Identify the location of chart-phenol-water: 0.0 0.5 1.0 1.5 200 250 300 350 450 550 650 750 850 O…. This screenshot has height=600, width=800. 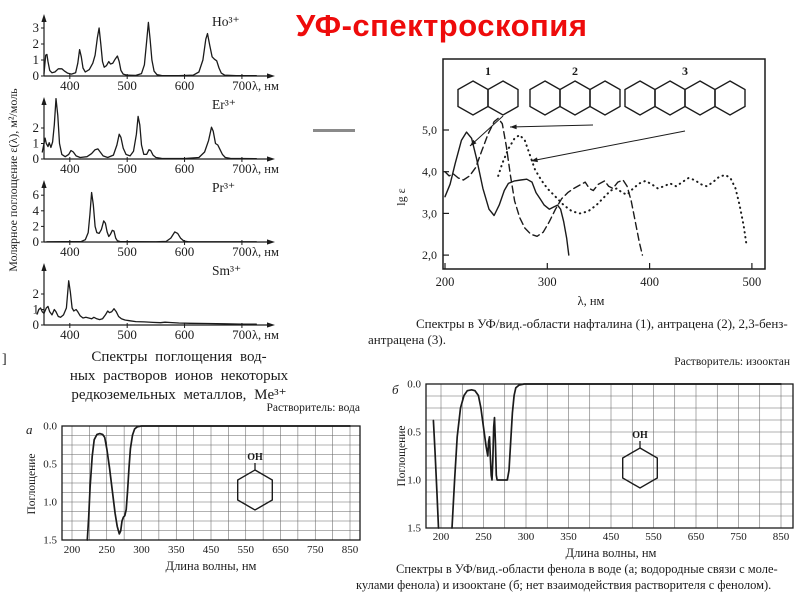
(202, 488).